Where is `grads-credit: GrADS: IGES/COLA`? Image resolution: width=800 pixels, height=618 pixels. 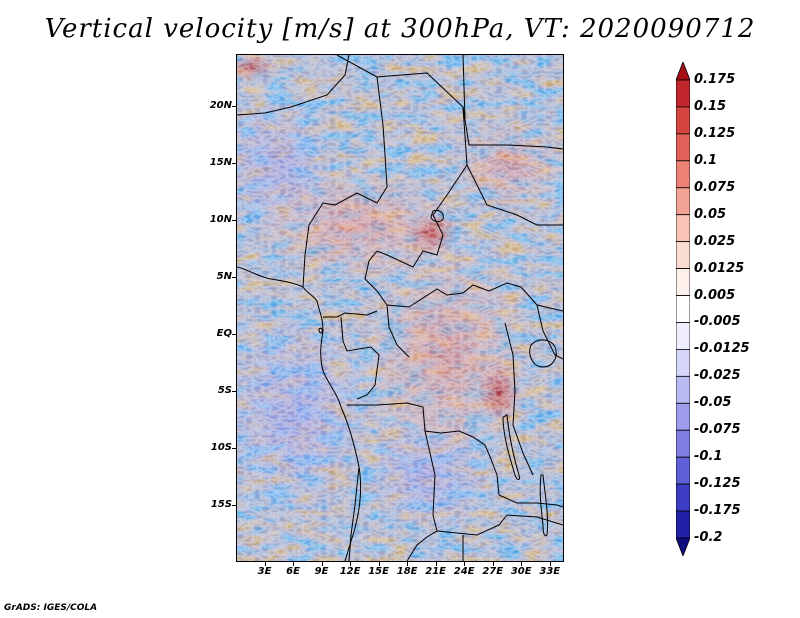 grads-credit: GrADS: IGES/COLA is located at coordinates (51, 608).